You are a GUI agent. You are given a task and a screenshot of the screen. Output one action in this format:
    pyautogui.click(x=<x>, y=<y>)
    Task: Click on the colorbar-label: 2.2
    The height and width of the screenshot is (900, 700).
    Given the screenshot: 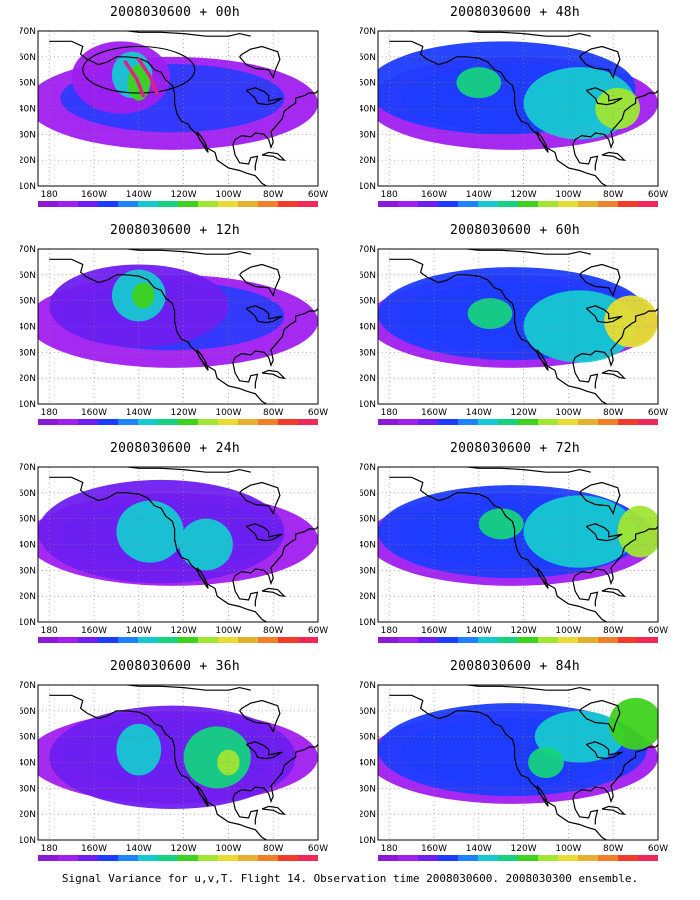 What is the action you would take?
    pyautogui.click(x=417, y=209)
    